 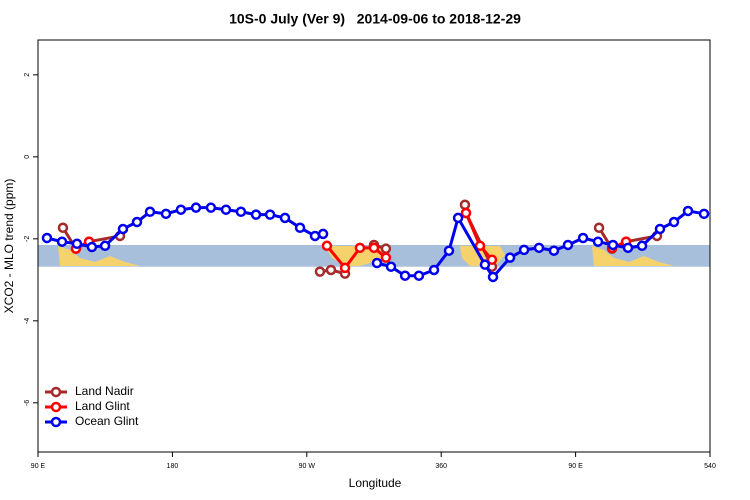 I want to click on legend-label: Land Glint, so click(x=102, y=406).